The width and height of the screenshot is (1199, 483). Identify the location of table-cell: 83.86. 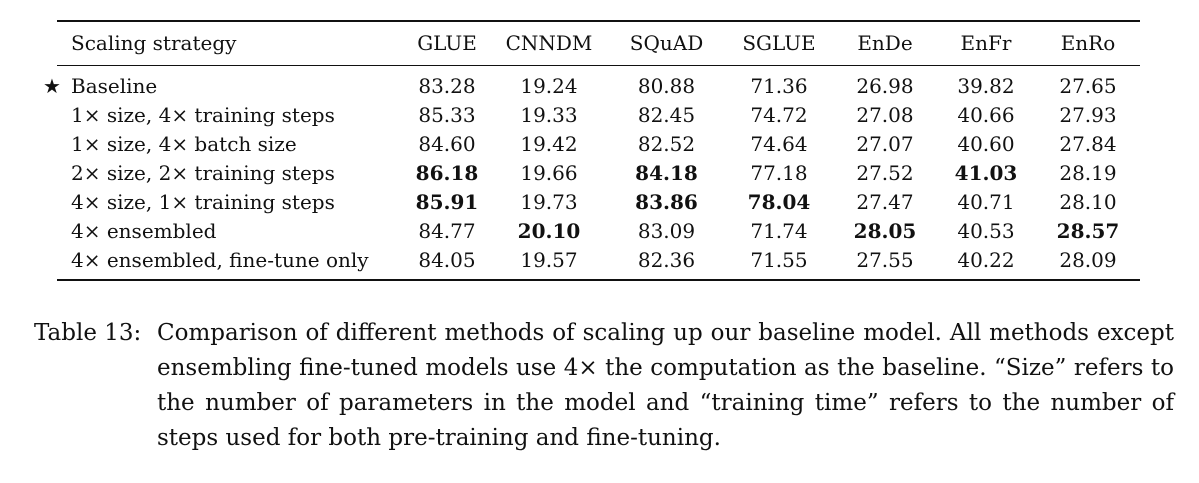
(666, 202).